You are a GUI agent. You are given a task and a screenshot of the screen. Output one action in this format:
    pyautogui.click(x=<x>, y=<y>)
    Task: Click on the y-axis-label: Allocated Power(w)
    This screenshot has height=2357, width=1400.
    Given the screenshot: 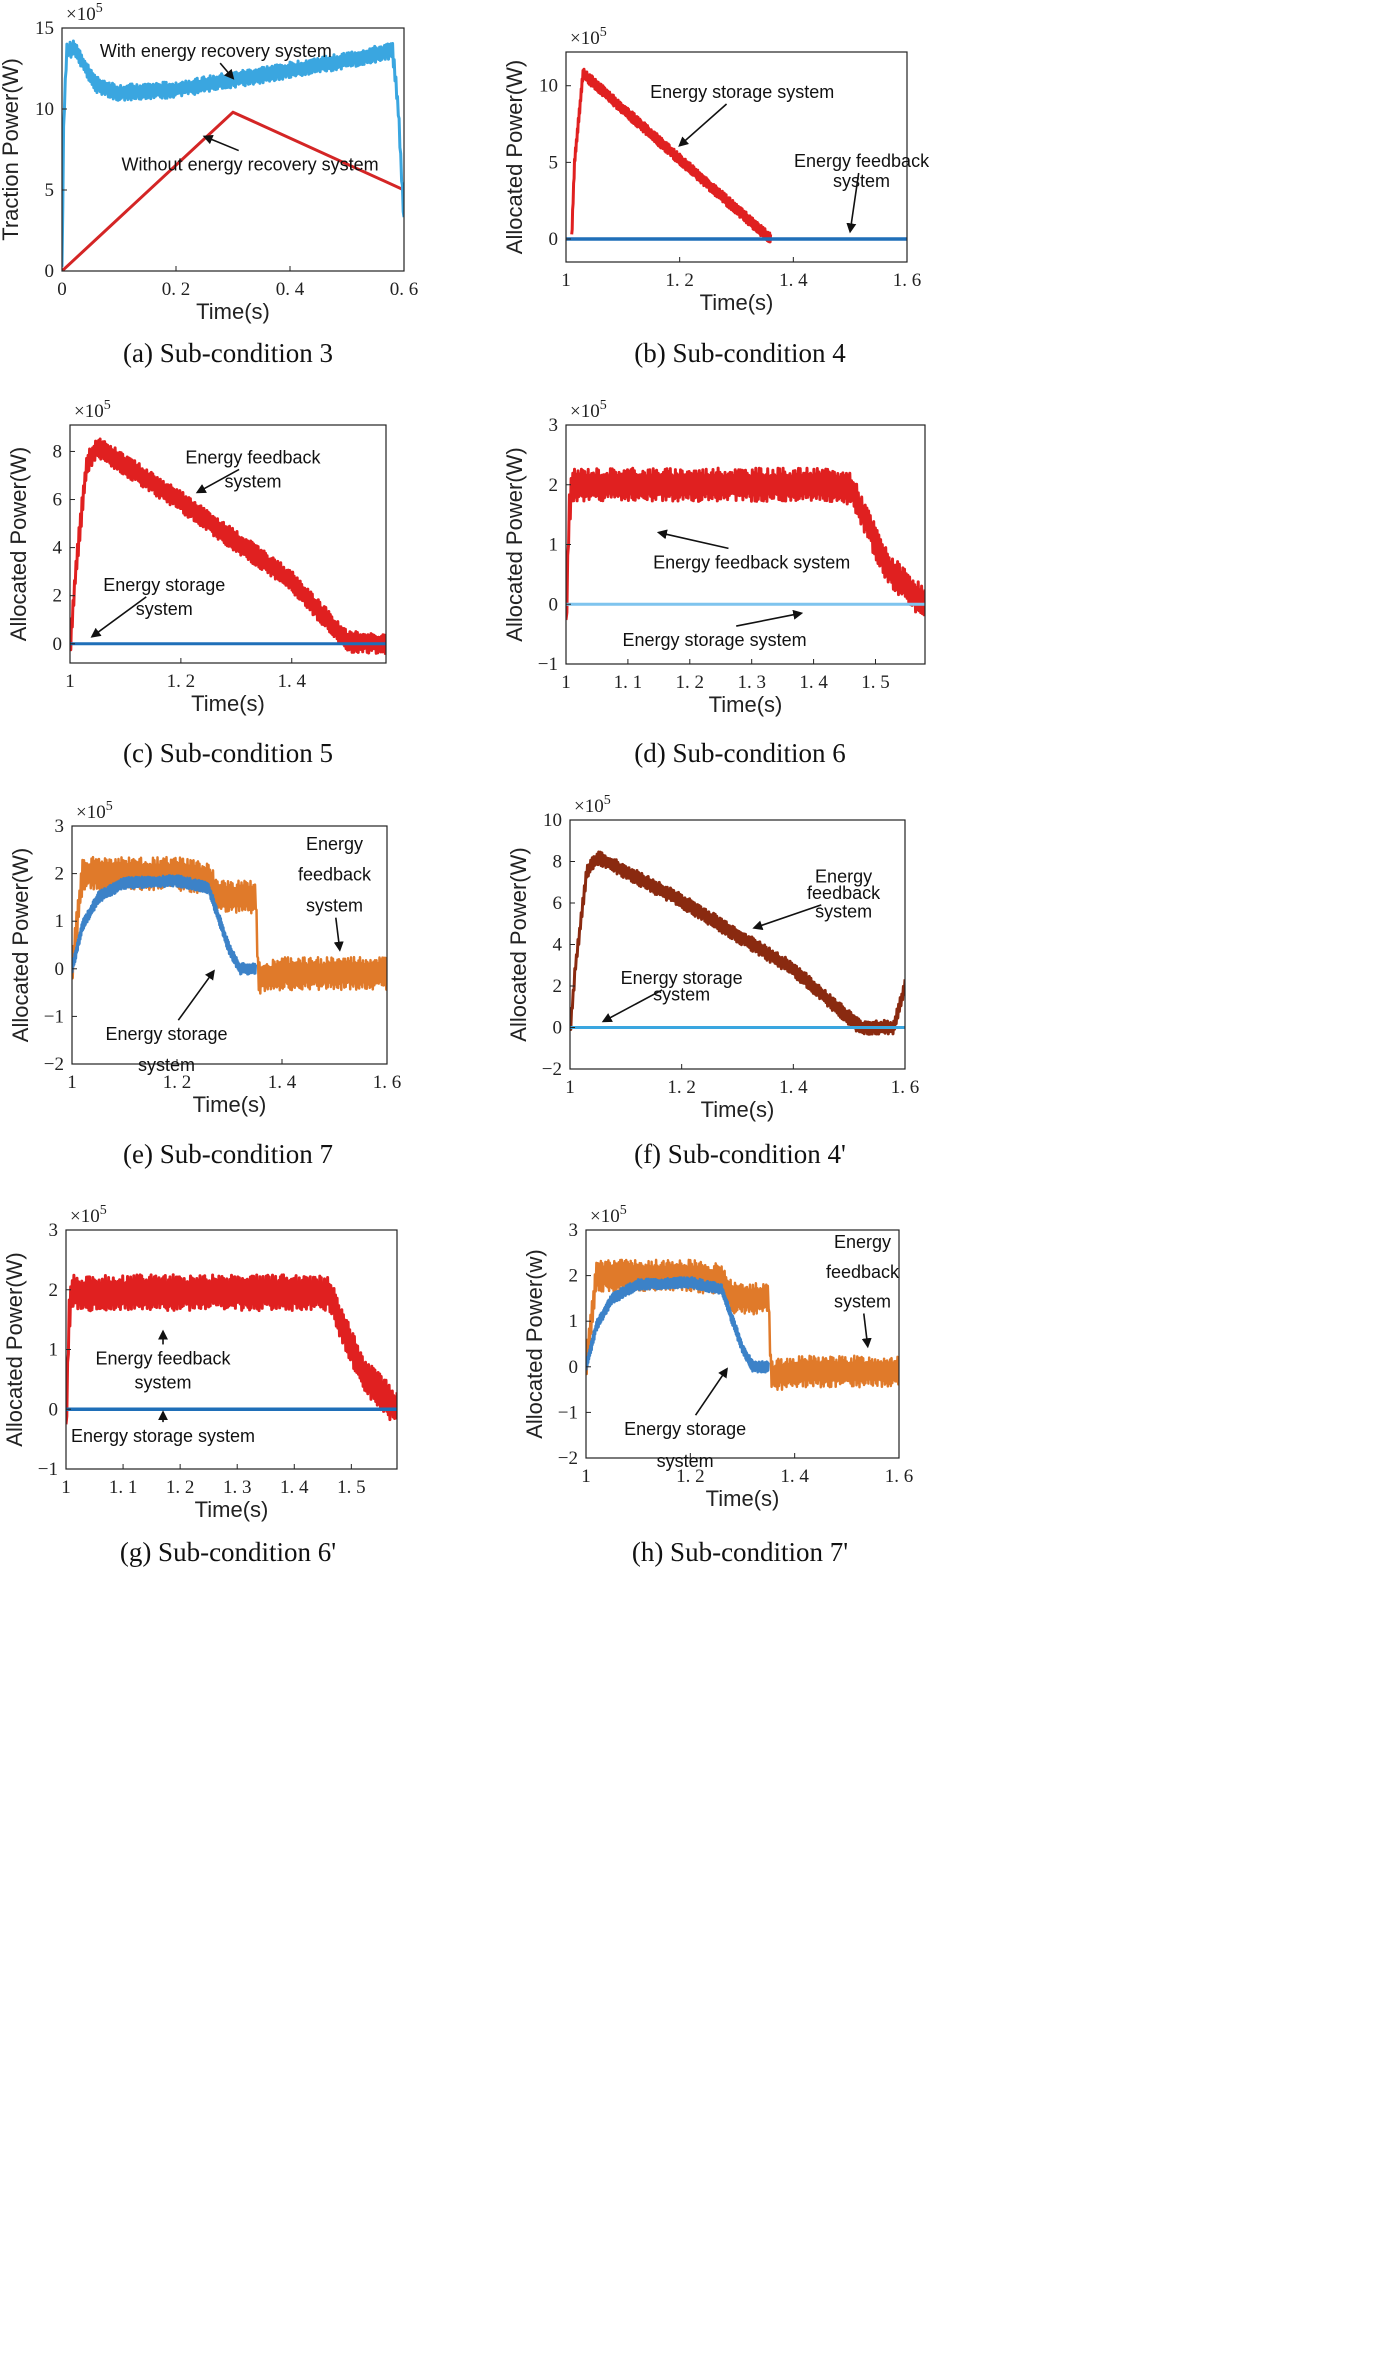 What is the action you would take?
    pyautogui.click(x=534, y=1344)
    